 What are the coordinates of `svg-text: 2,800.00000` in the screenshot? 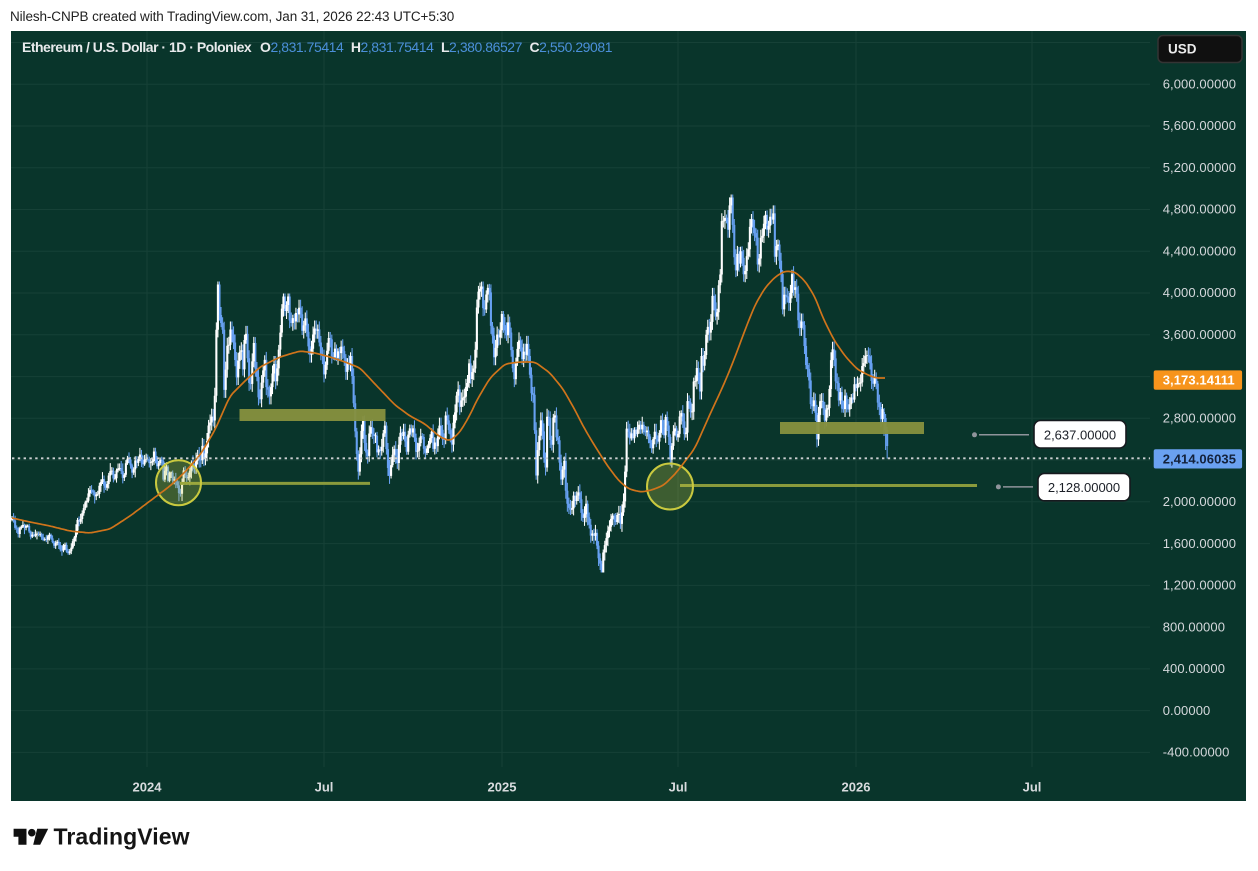 It's located at (1199, 418).